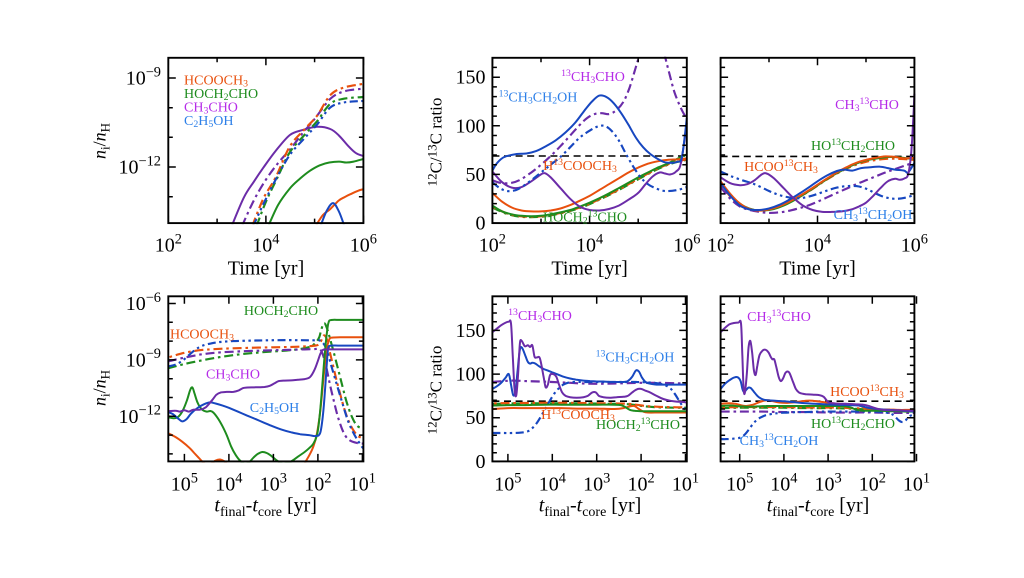 The width and height of the screenshot is (1024, 578). What do you see at coordinates (914, 243) in the screenshot?
I see `svg-text: 106` at bounding box center [914, 243].